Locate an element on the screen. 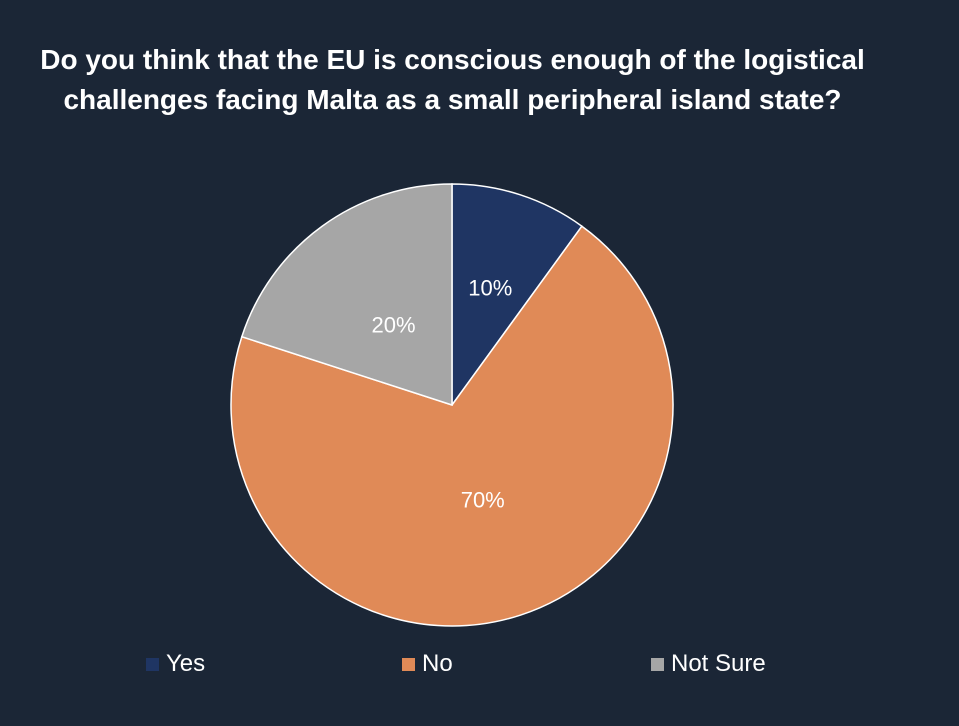  pie-labels: 10% 70% 20% is located at coordinates (442, 393).